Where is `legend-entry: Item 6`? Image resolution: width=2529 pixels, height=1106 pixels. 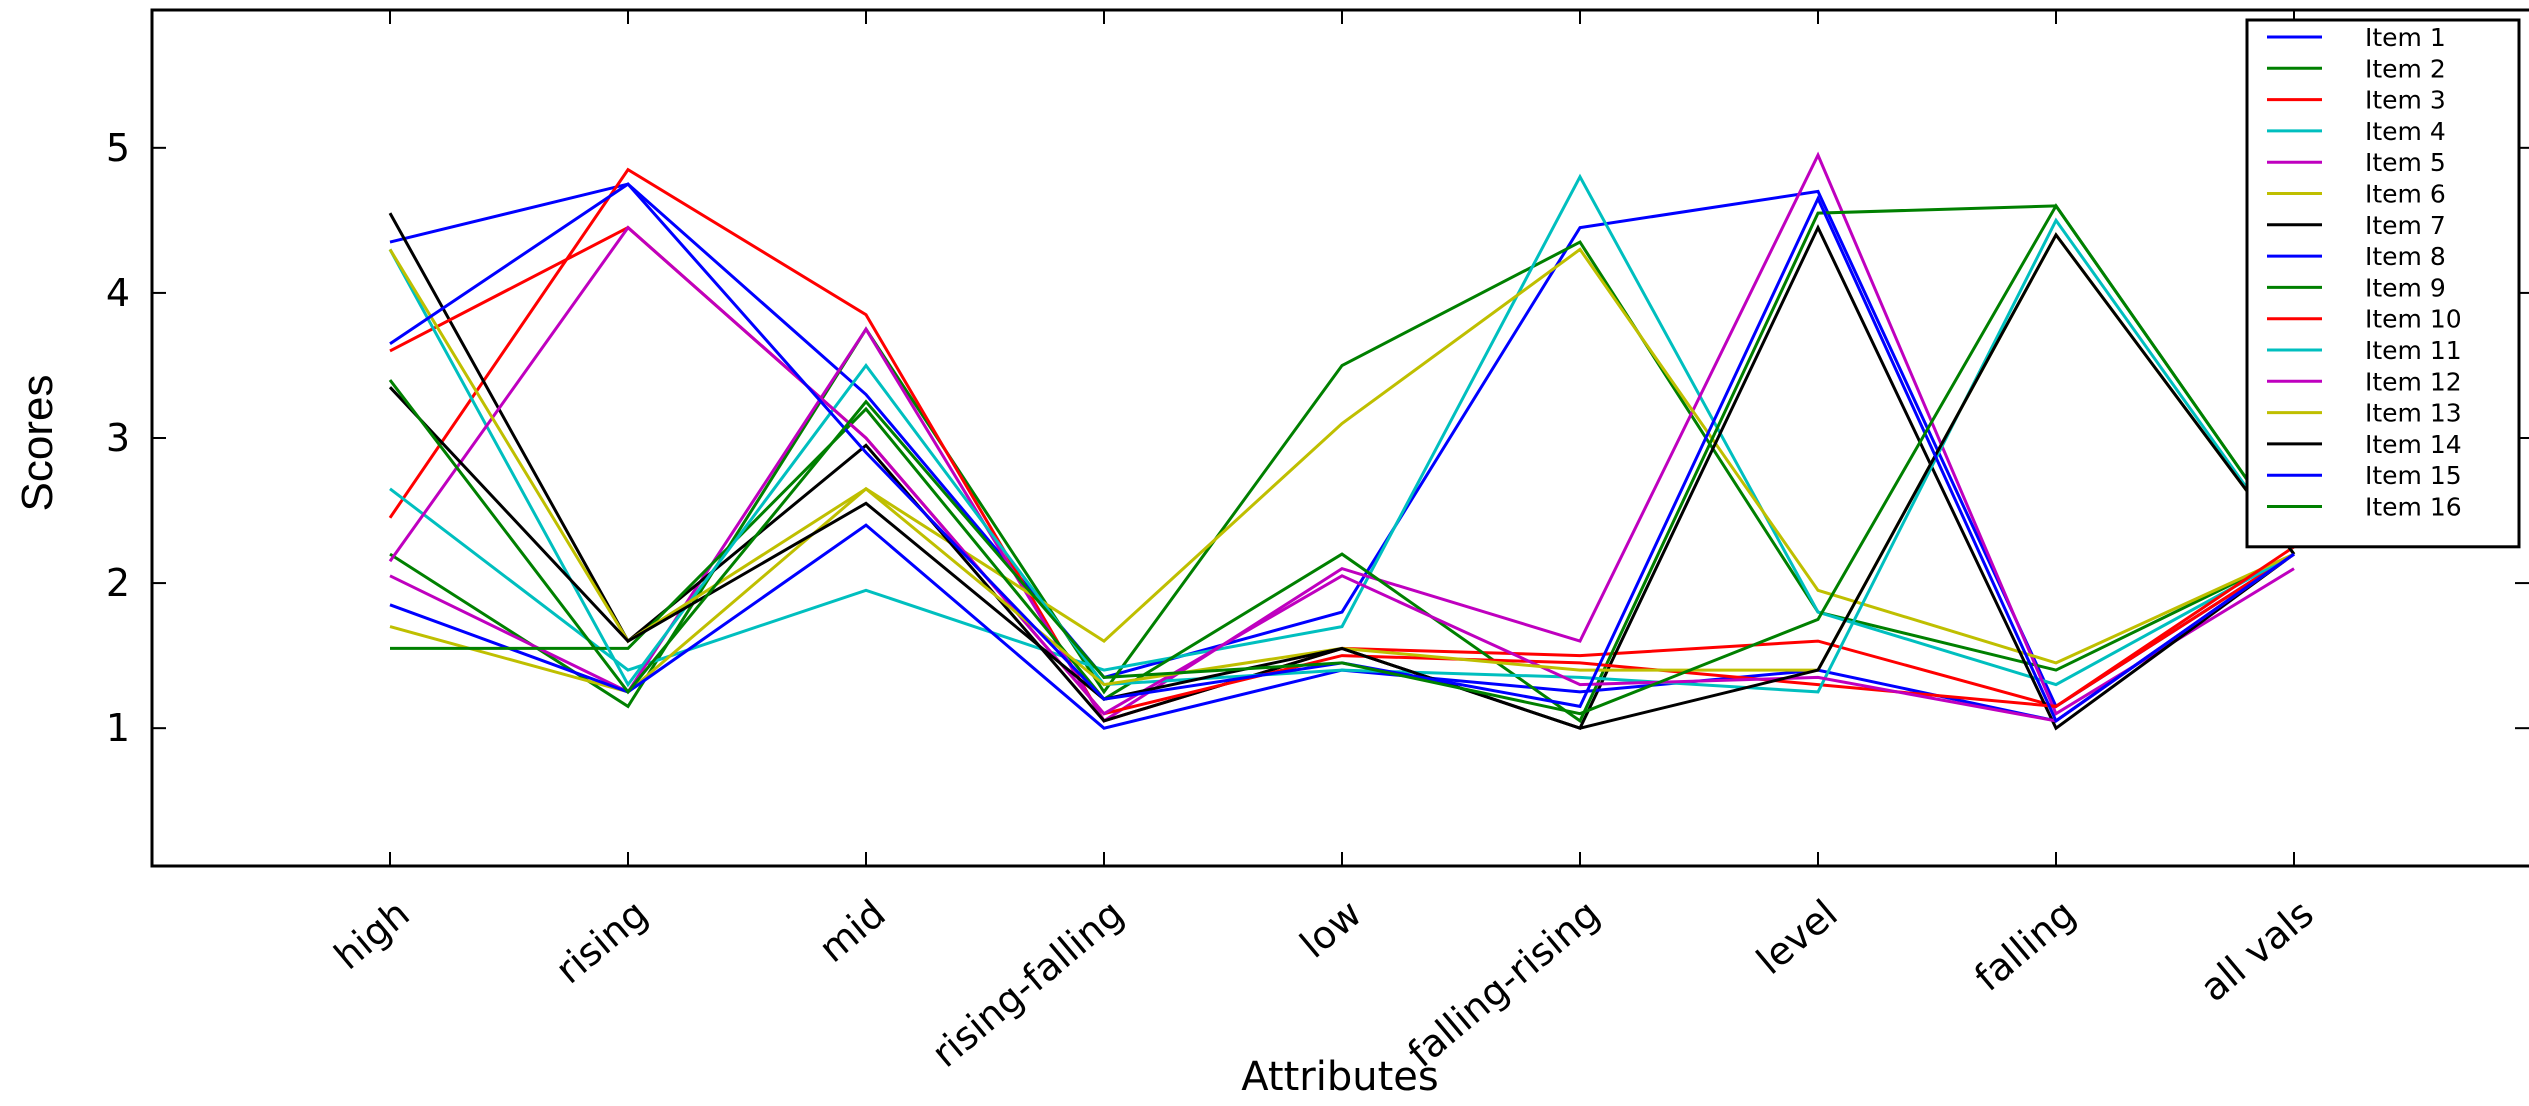
legend-entry: Item 6 is located at coordinates (2405, 194).